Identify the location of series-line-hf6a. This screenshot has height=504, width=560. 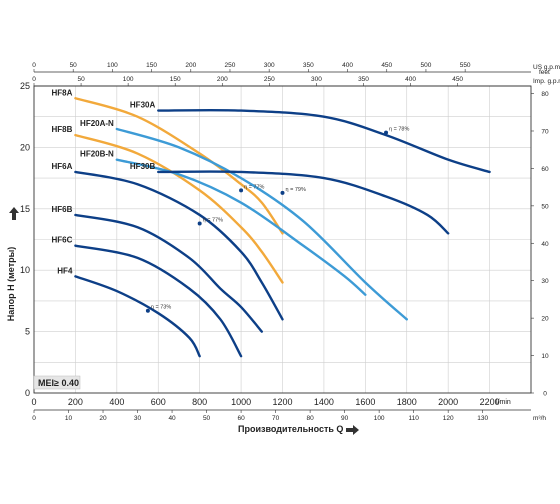
(179, 245).